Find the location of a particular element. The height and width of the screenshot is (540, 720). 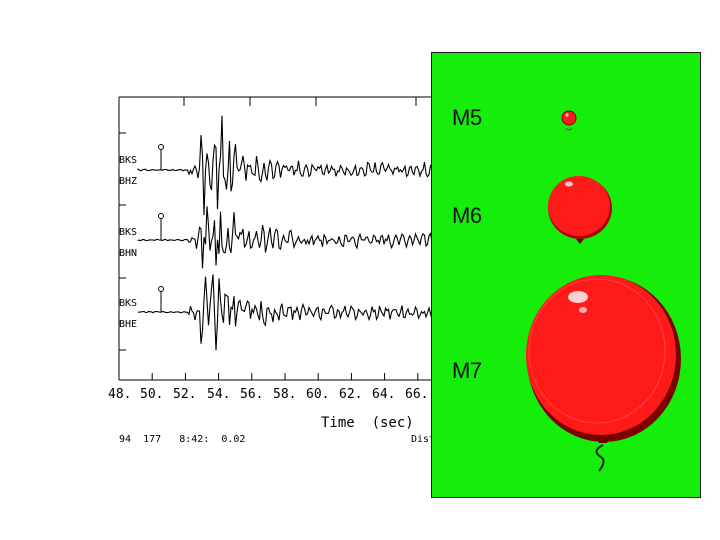

time-tick-label: 66. is located at coordinates (416, 394).